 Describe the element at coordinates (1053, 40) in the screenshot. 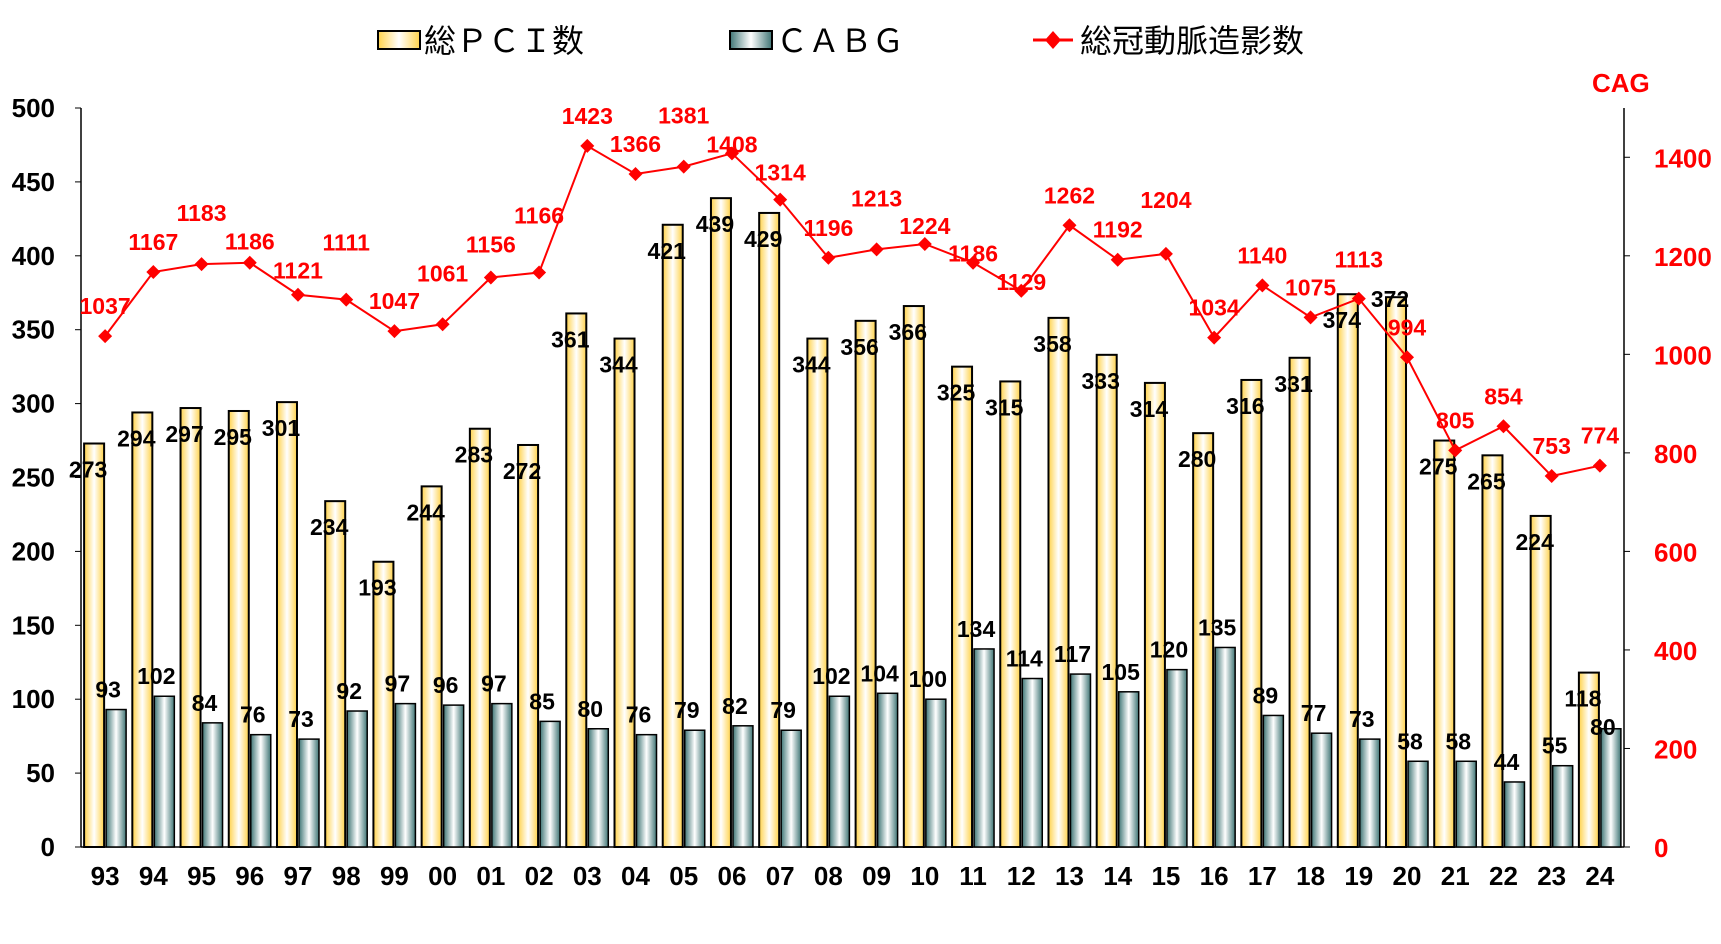

I see `legend-marker-cag` at that location.